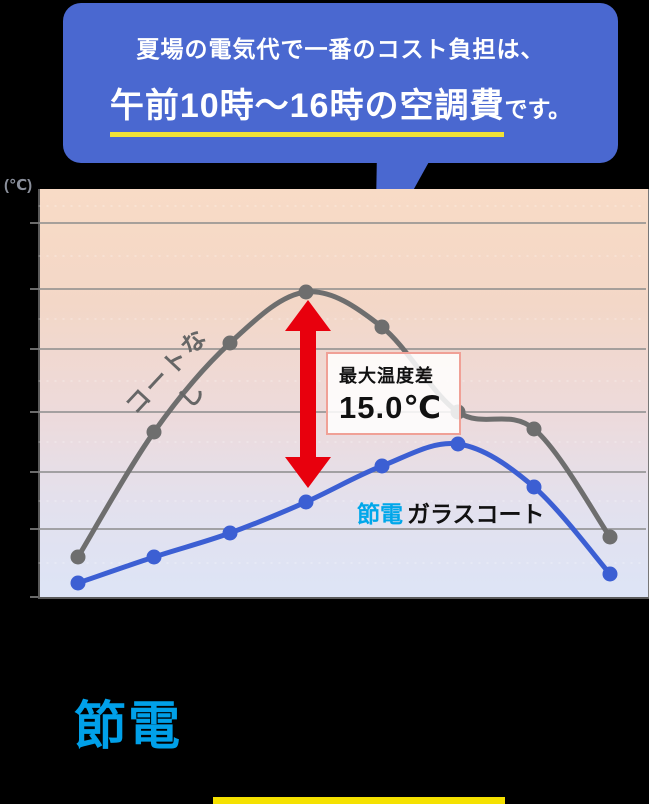 The height and width of the screenshot is (804, 649). What do you see at coordinates (340, 48) in the screenshot?
I see `headline-line1: 夏場の電気代で一番のコスト負担は、` at bounding box center [340, 48].